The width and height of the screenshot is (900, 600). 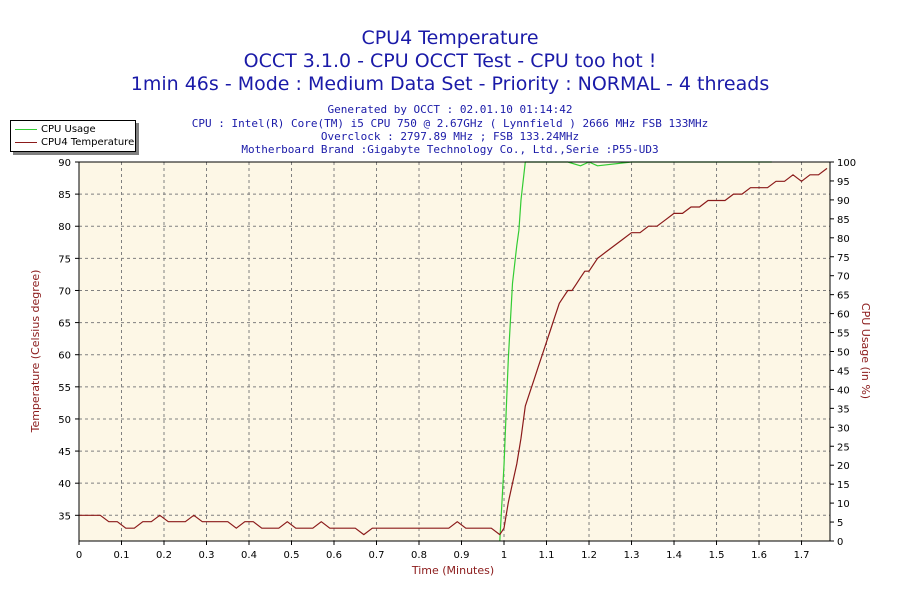 I want to click on x-tick-label: 0.8, so click(x=419, y=555).